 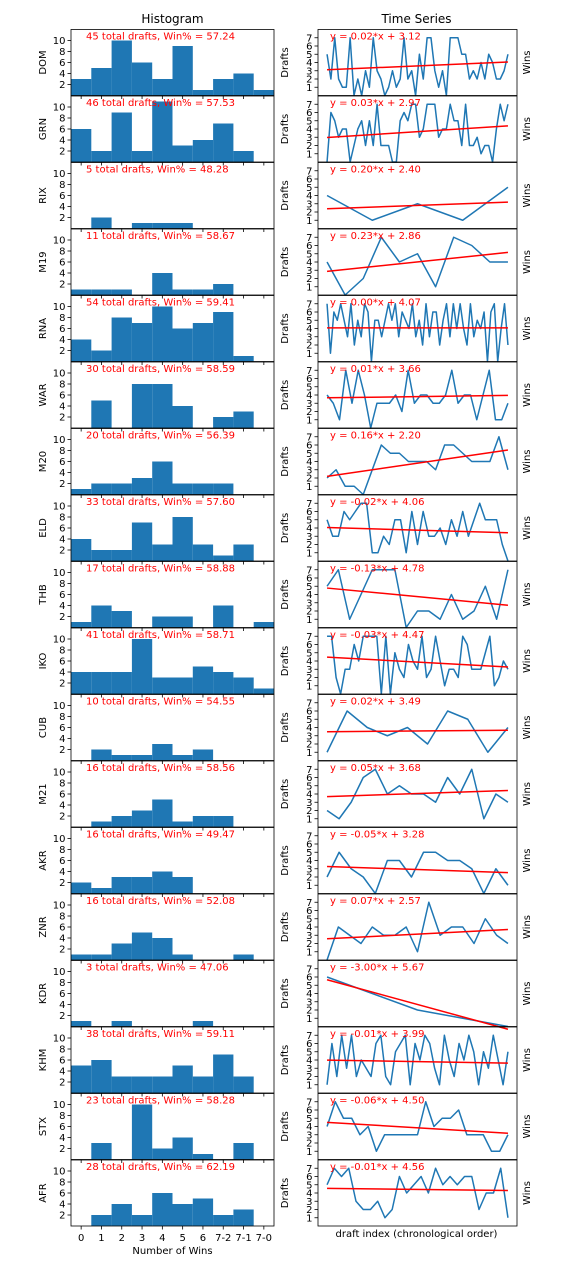 I want to click on histogram-set-label: RIX, so click(x=43, y=195).